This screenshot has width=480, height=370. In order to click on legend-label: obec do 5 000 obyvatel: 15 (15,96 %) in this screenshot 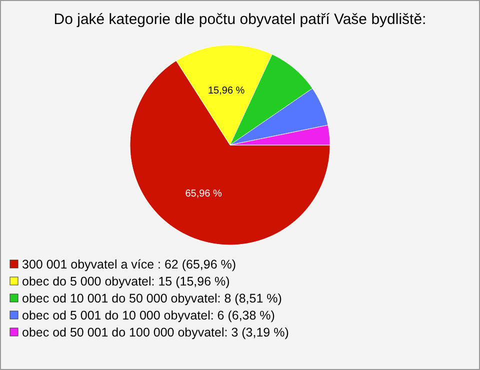, I will do `click(126, 281)`.